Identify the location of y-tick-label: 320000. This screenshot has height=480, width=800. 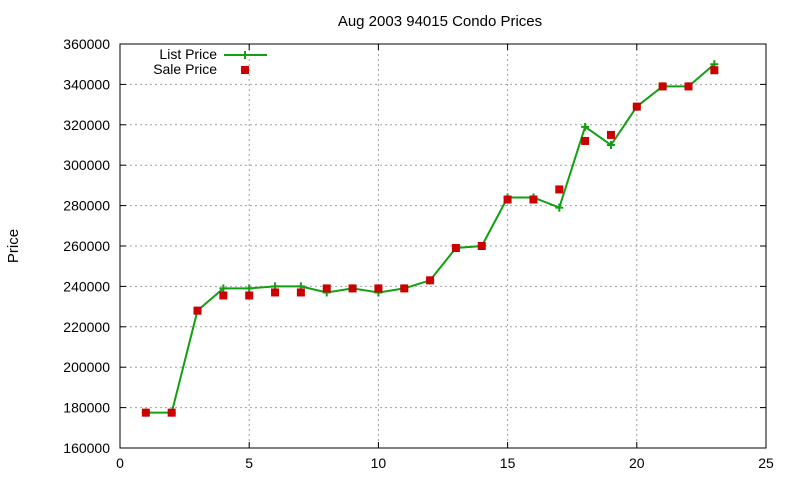
(86, 125).